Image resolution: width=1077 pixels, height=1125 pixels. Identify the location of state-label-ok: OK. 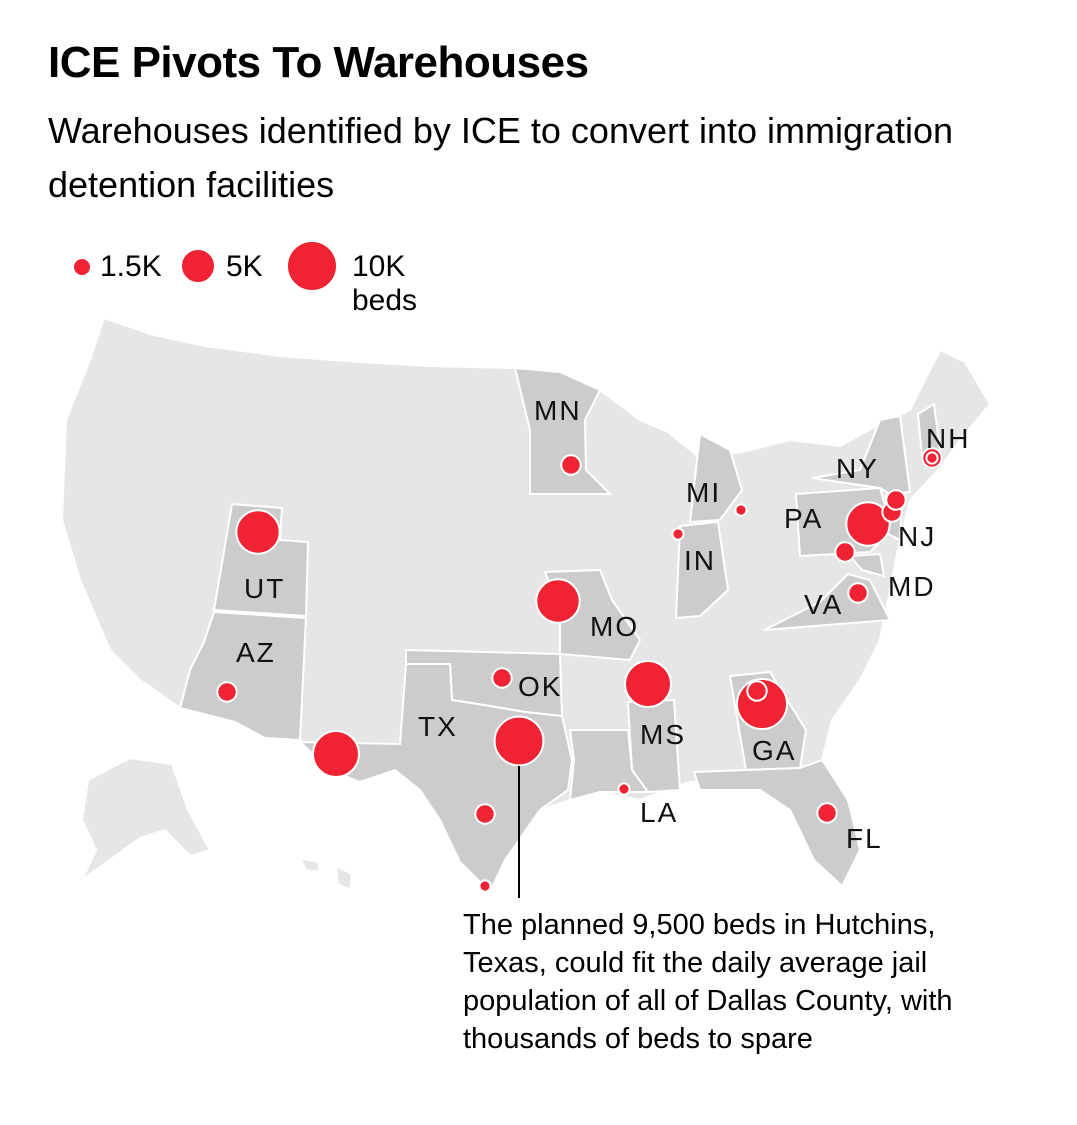
(540, 686).